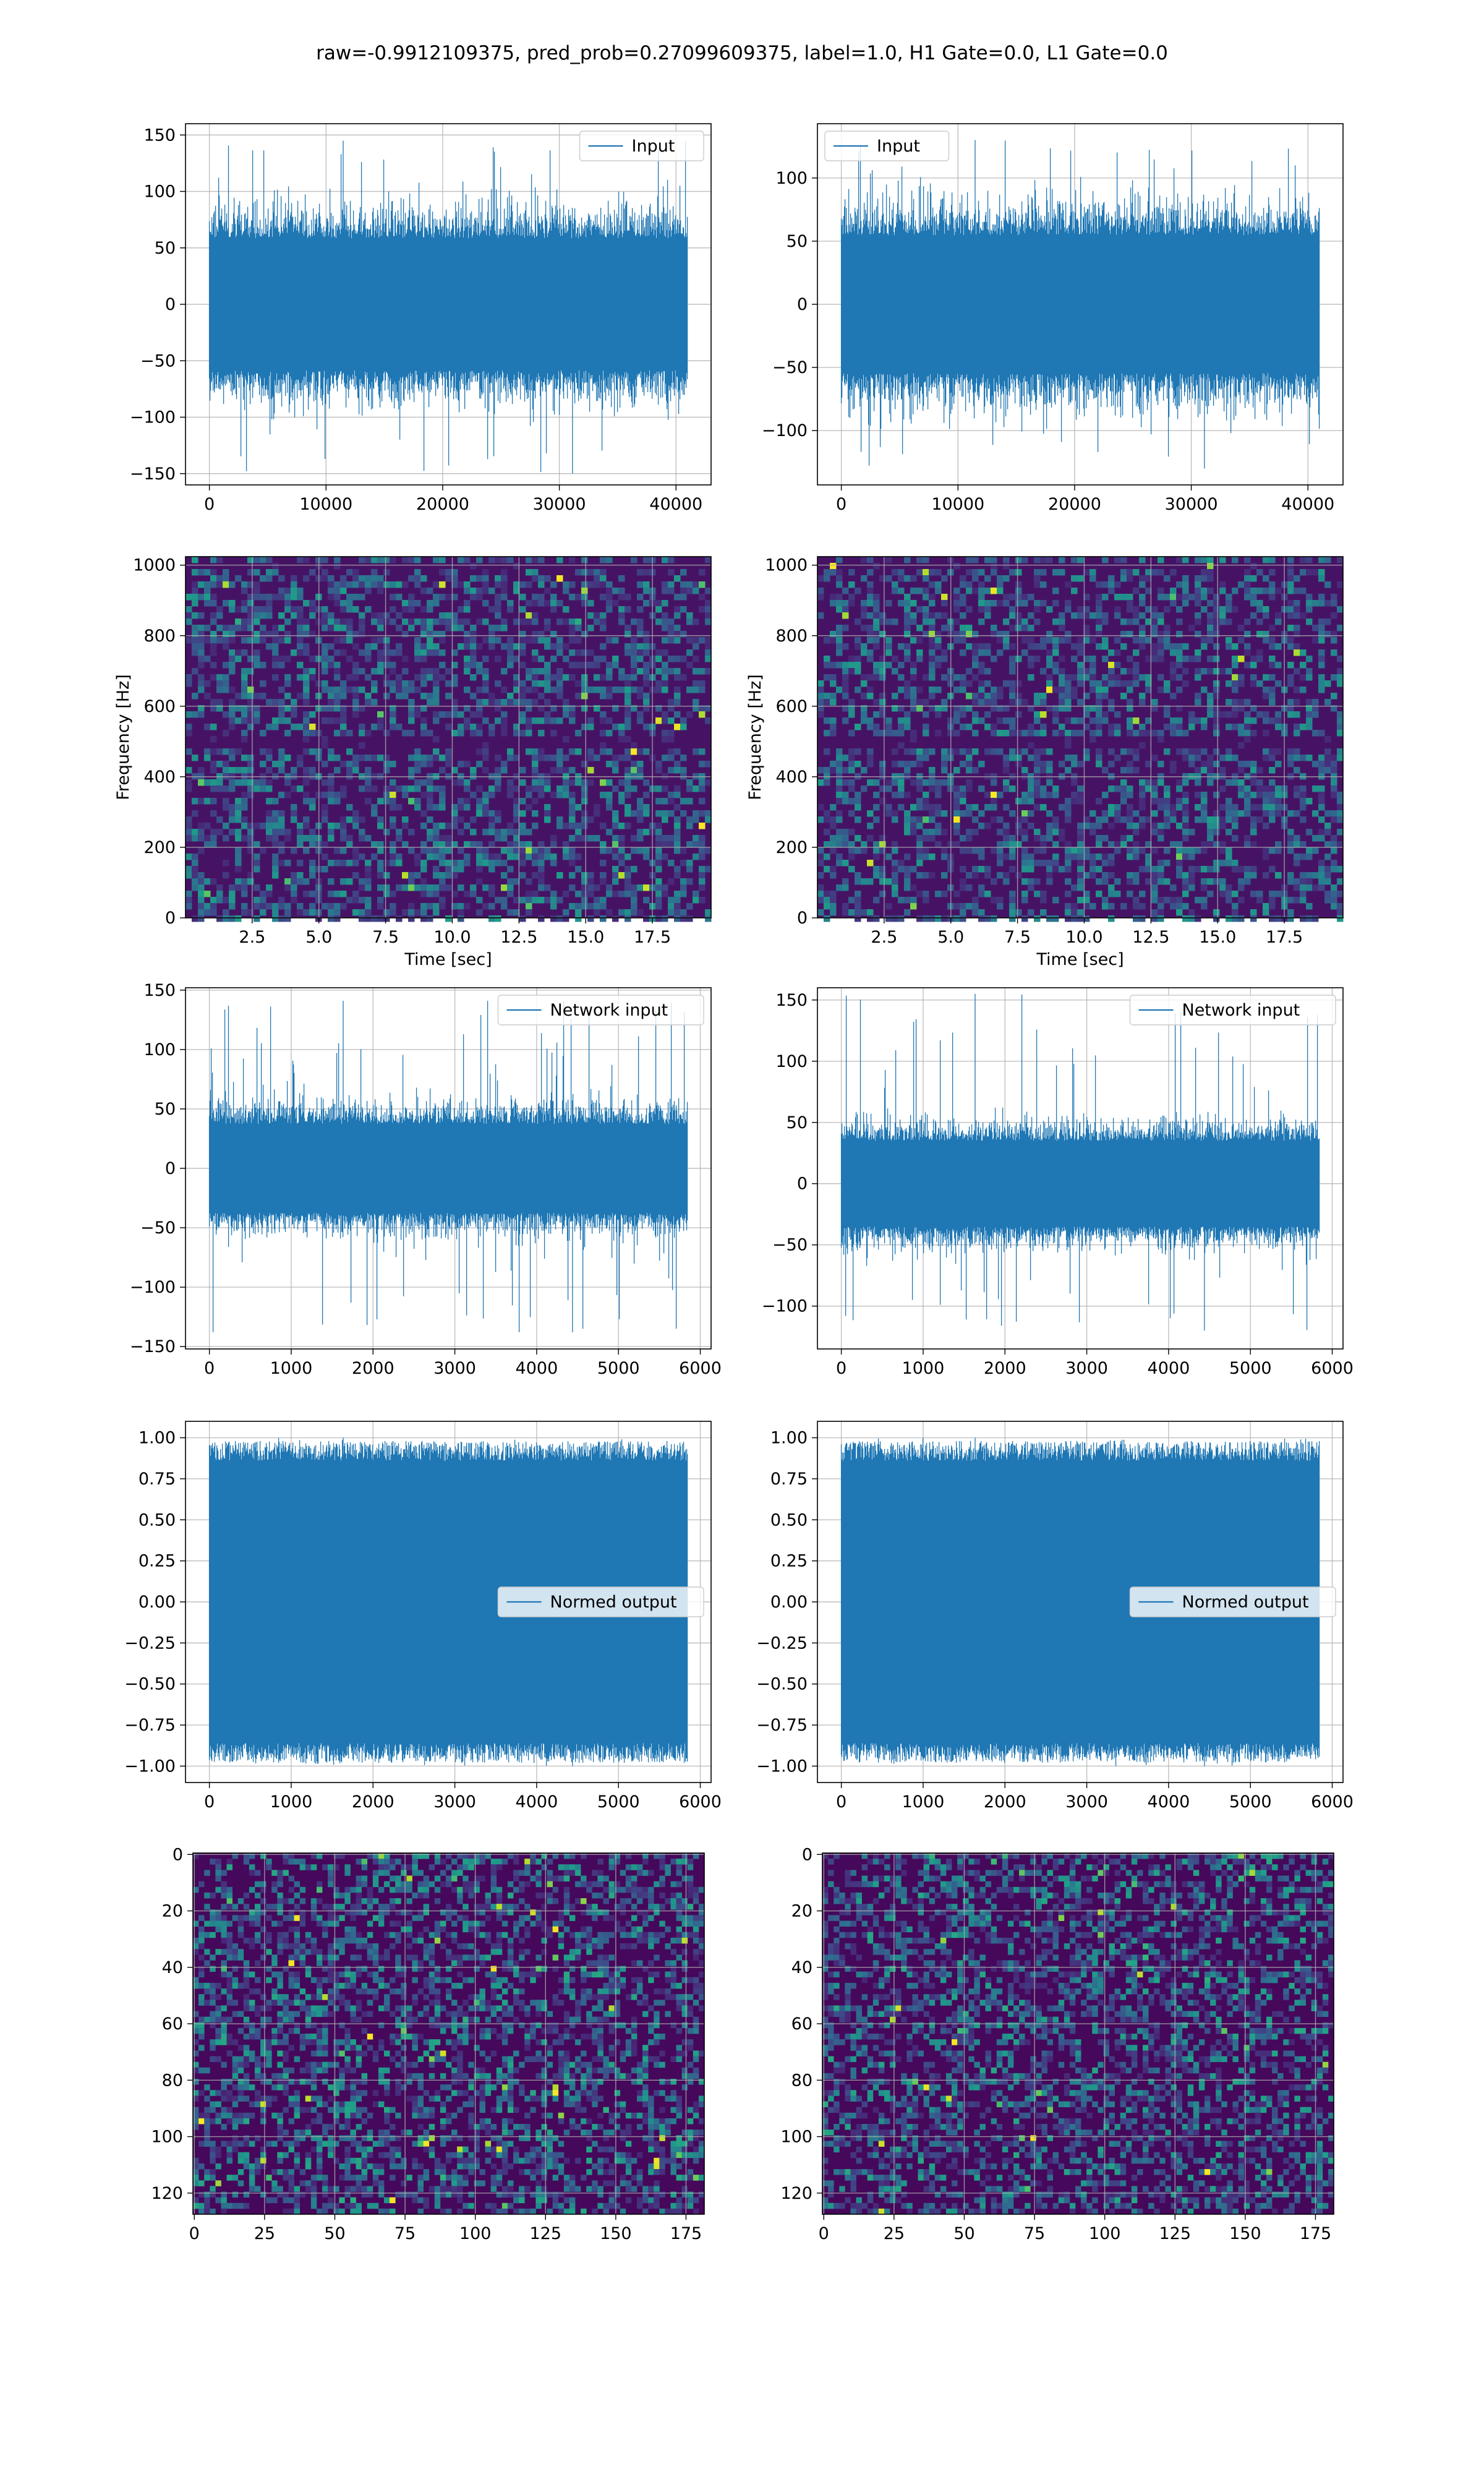 The width and height of the screenshot is (1484, 2474). What do you see at coordinates (652, 938) in the screenshot?
I see `x-tick-label: 17.5` at bounding box center [652, 938].